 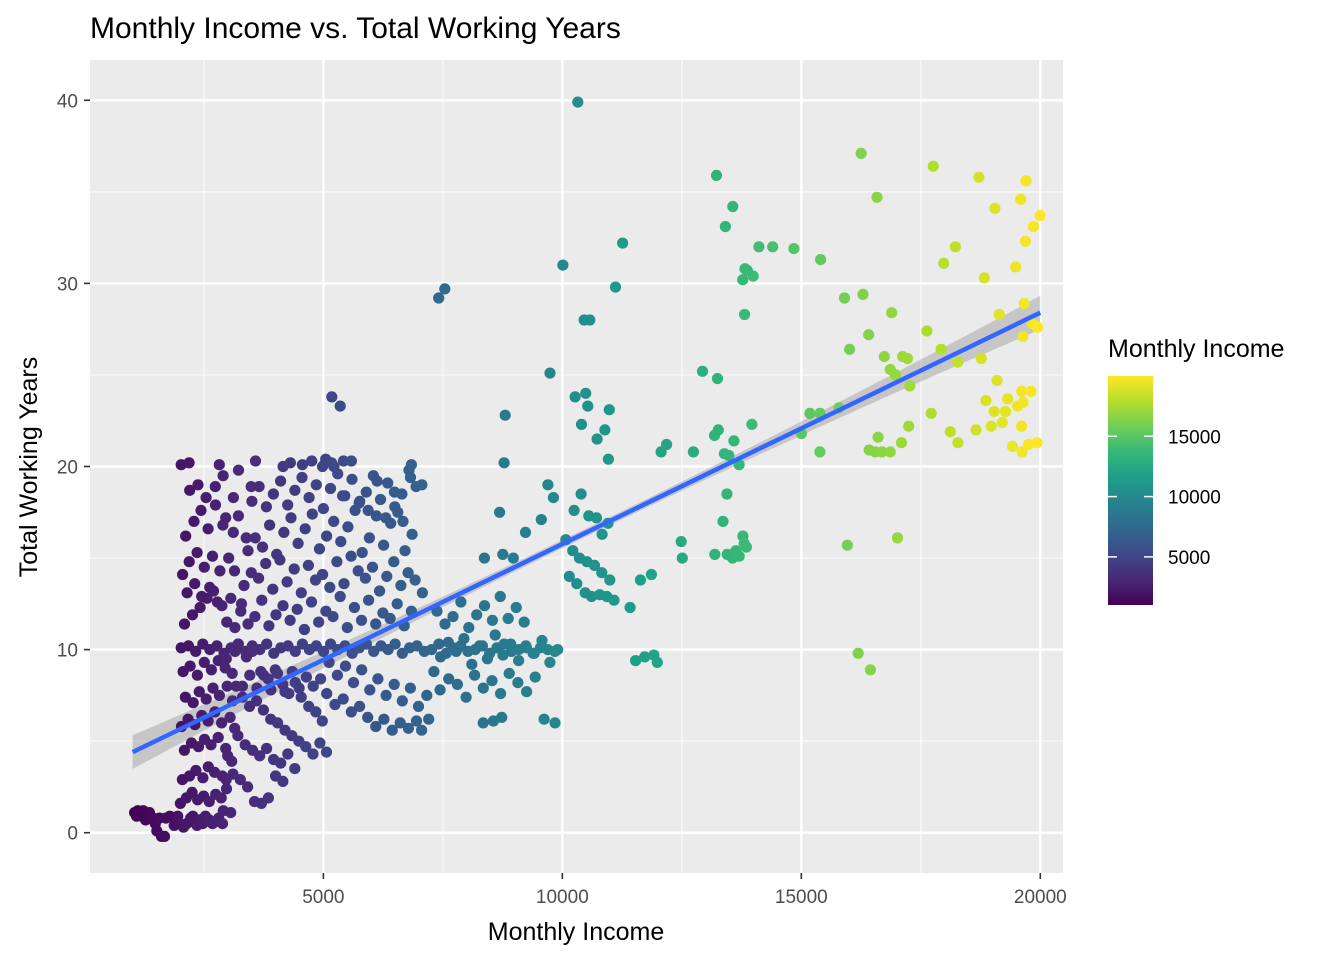 I want to click on legend-ticks: 5000 10000 15000, so click(x=1164, y=498).